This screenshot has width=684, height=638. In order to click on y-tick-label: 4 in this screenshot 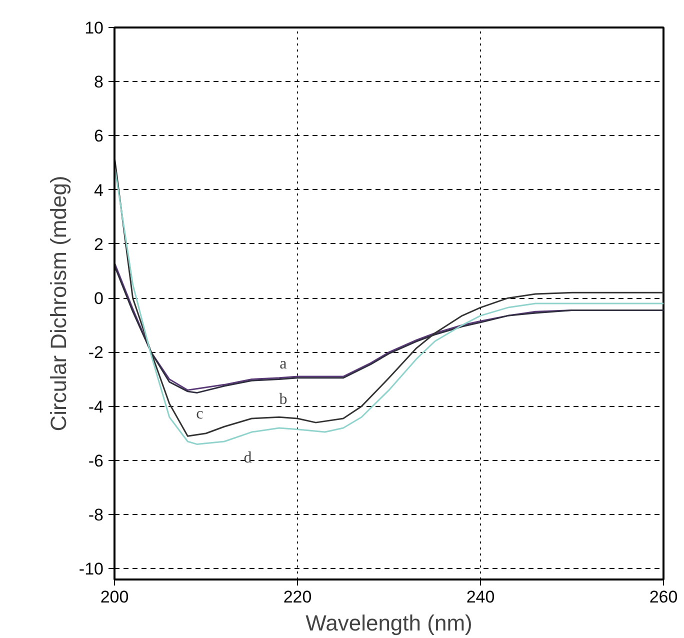, I will do `click(99, 190)`.